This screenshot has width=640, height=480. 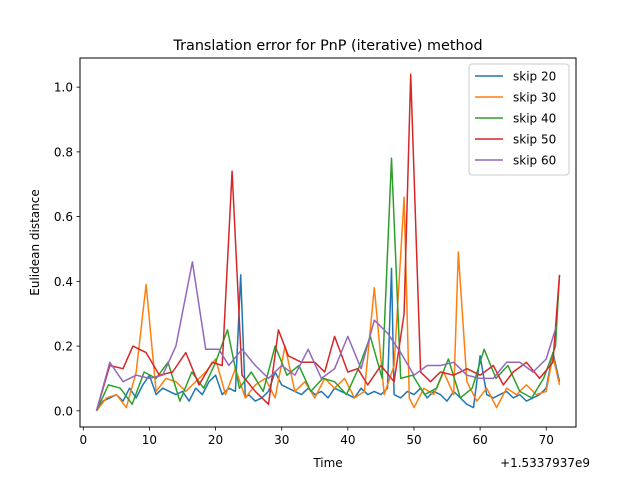 I want to click on x-tick-label: 70, so click(x=546, y=440).